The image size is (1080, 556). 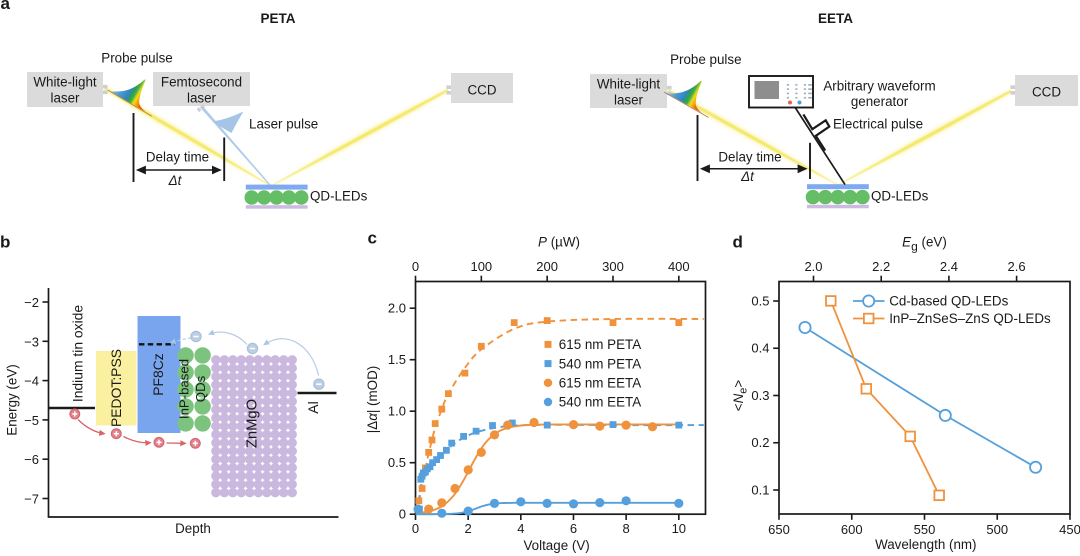 What do you see at coordinates (31, 302) in the screenshot?
I see `svg-text: −2` at bounding box center [31, 302].